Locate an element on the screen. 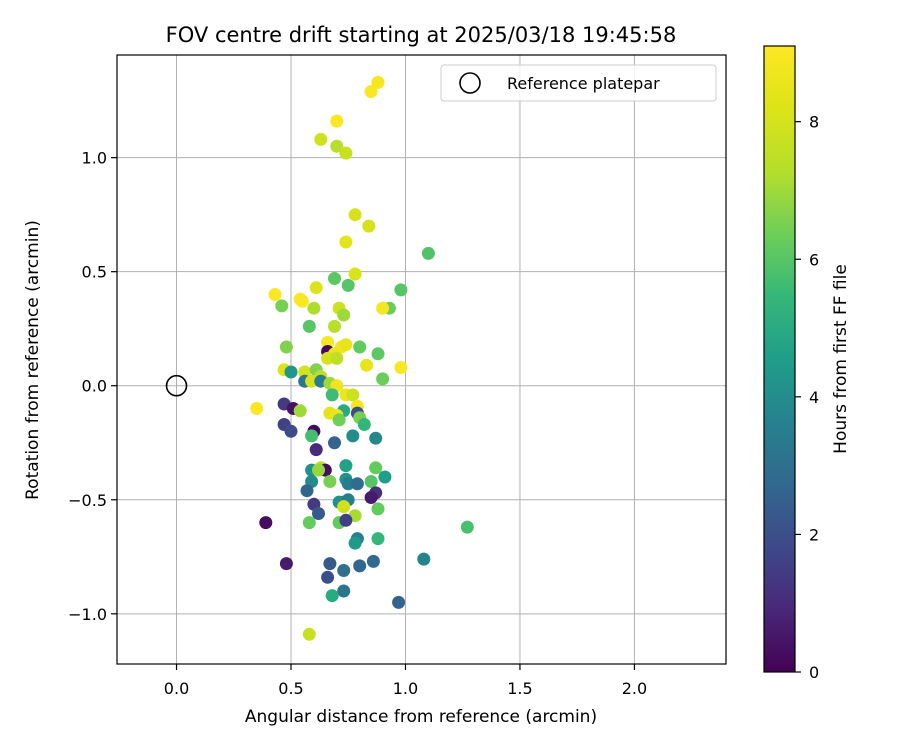  y-tick-label: 0.0 is located at coordinates (94, 386).